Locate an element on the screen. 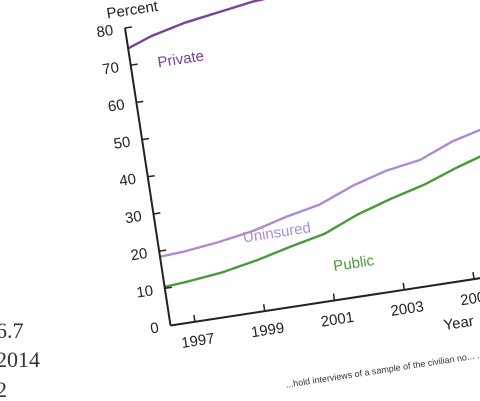 The width and height of the screenshot is (480, 401). y-axis-unit-label: Percent is located at coordinates (132, 11).